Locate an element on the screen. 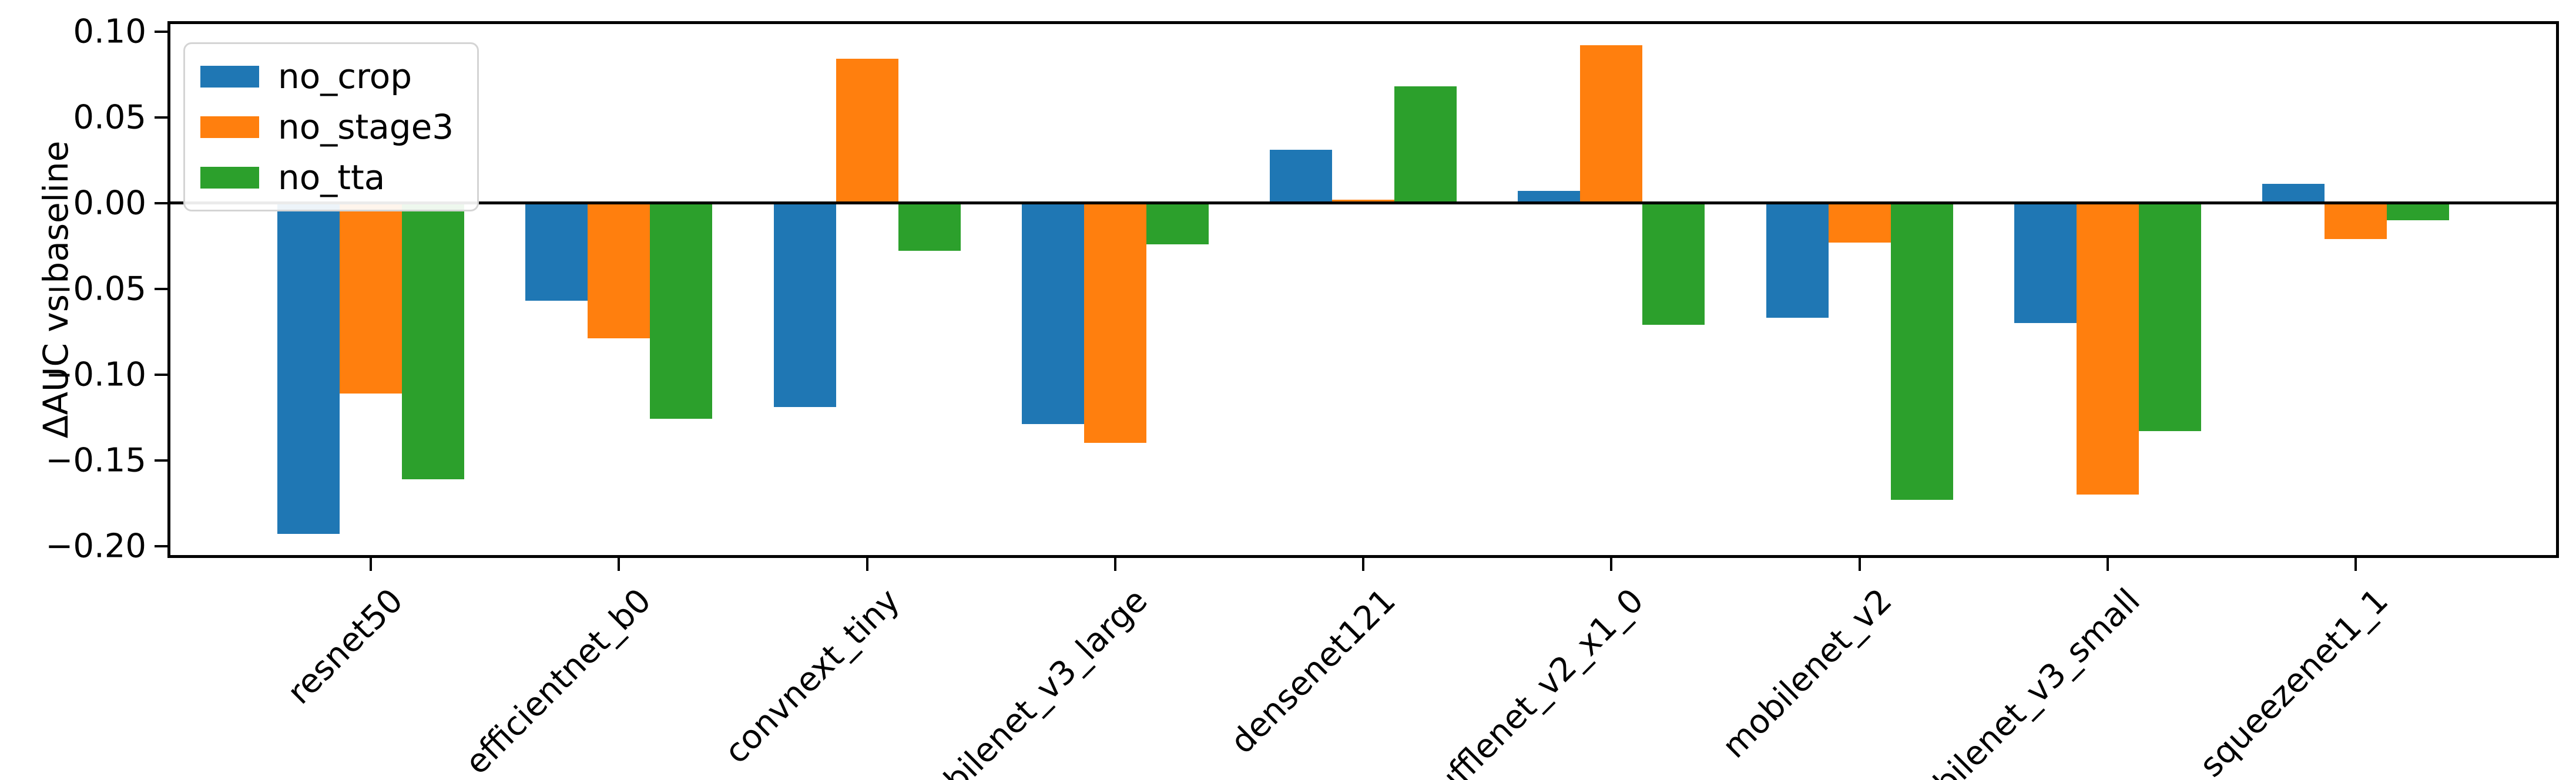  bar-no_stage3-mobilenet-v3-small is located at coordinates (2107, 349).